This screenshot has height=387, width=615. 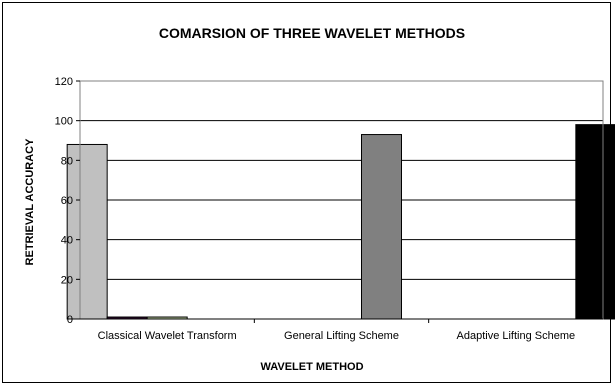 What do you see at coordinates (30, 202) in the screenshot?
I see `y-axis-title: RETRIEVAL ACCURACY` at bounding box center [30, 202].